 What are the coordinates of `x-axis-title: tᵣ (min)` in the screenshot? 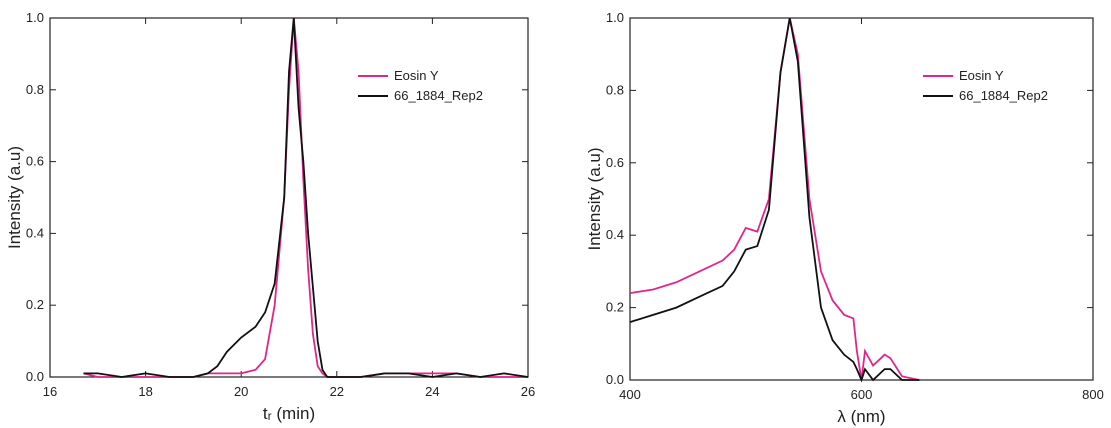 It's located at (289, 413).